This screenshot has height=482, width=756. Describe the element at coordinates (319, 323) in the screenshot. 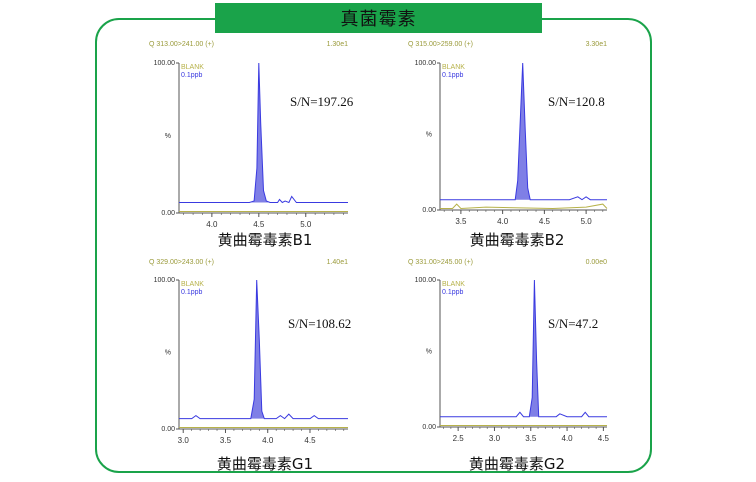

I see `signal-to-noise-label: S/N=108.62` at that location.